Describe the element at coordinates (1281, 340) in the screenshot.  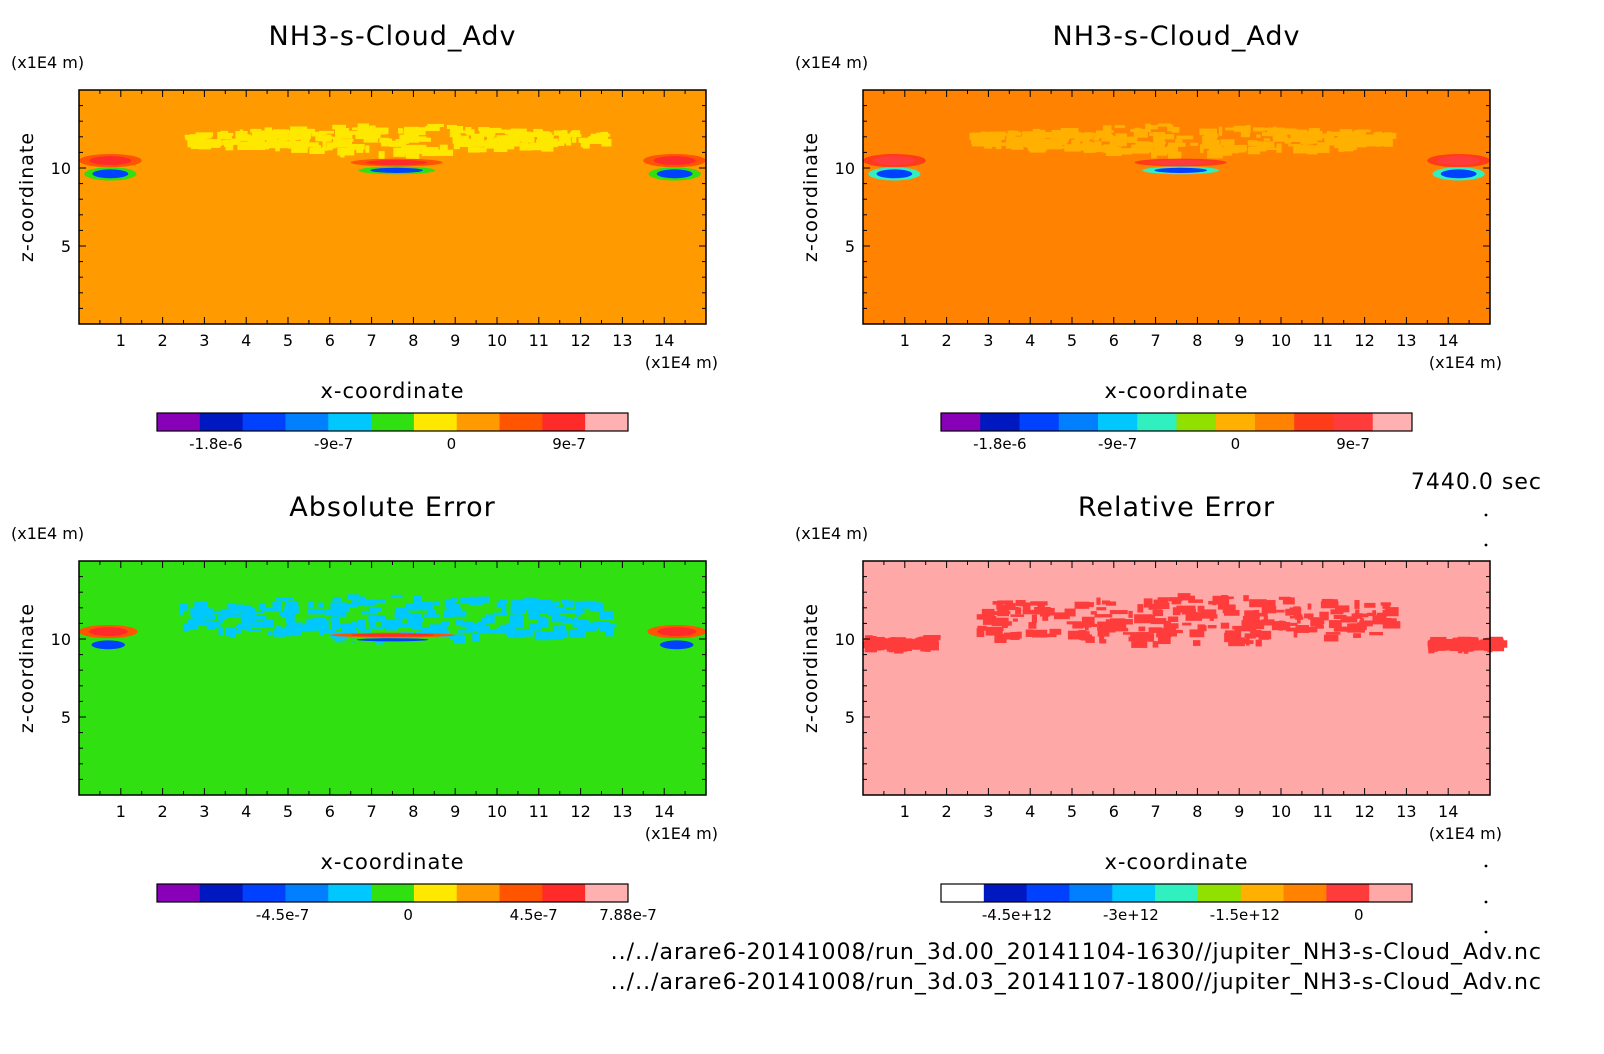
I see `x-tick-label: 10` at that location.